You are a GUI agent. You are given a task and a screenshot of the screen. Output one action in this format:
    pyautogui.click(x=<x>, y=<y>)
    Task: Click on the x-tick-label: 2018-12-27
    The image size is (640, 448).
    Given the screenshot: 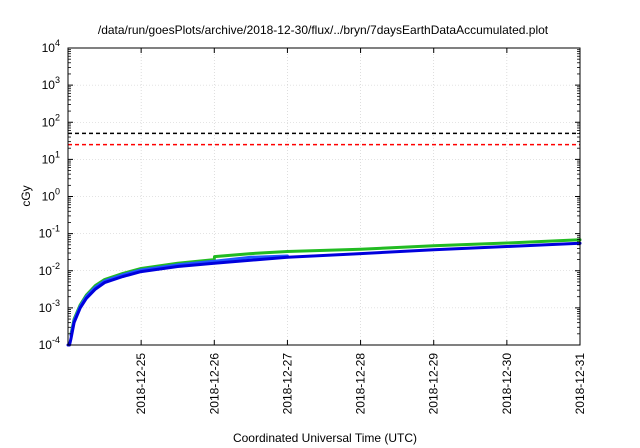 What is the action you would take?
    pyautogui.click(x=287, y=384)
    